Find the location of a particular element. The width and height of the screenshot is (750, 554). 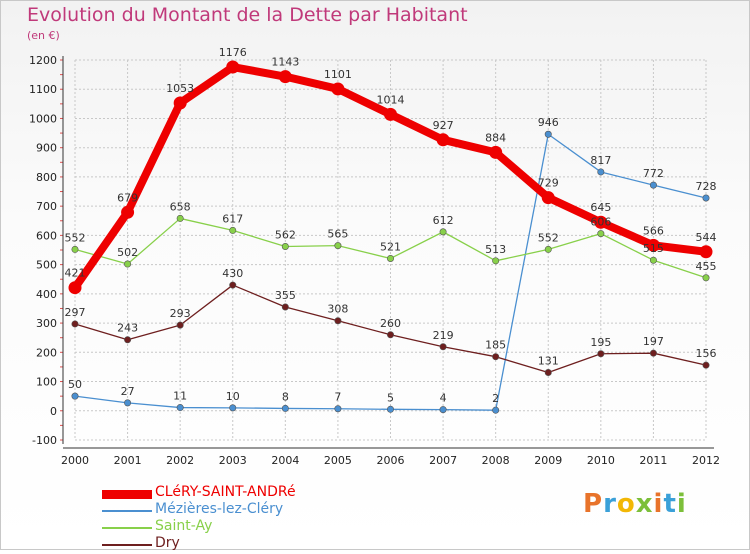

data-label: 50 is located at coordinates (75, 384).